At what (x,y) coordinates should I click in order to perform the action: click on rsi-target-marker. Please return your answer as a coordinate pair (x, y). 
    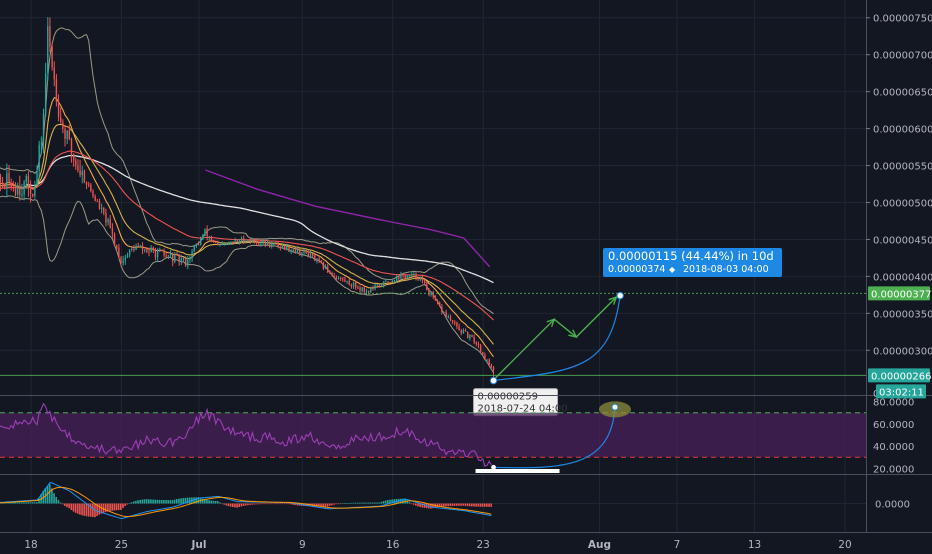
    Looking at the image, I should click on (615, 407).